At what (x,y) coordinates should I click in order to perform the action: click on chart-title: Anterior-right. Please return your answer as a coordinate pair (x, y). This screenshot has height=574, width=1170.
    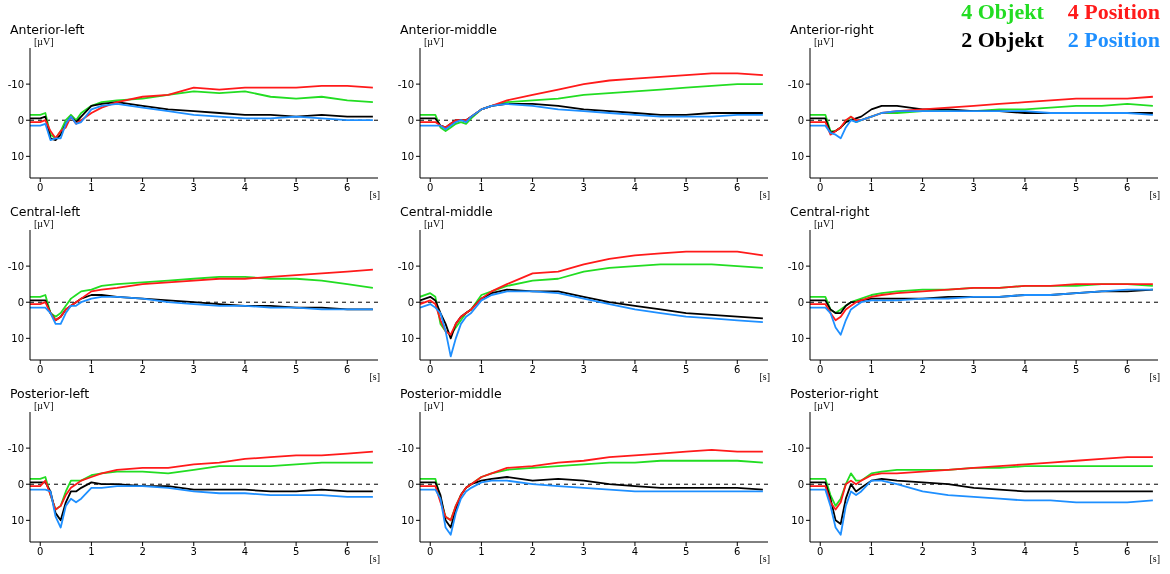
    Looking at the image, I should click on (832, 29).